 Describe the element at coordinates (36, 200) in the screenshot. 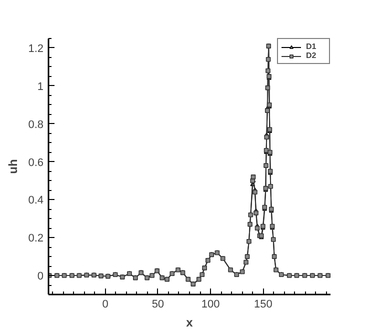

I see `y-tick-label: 0.4` at that location.